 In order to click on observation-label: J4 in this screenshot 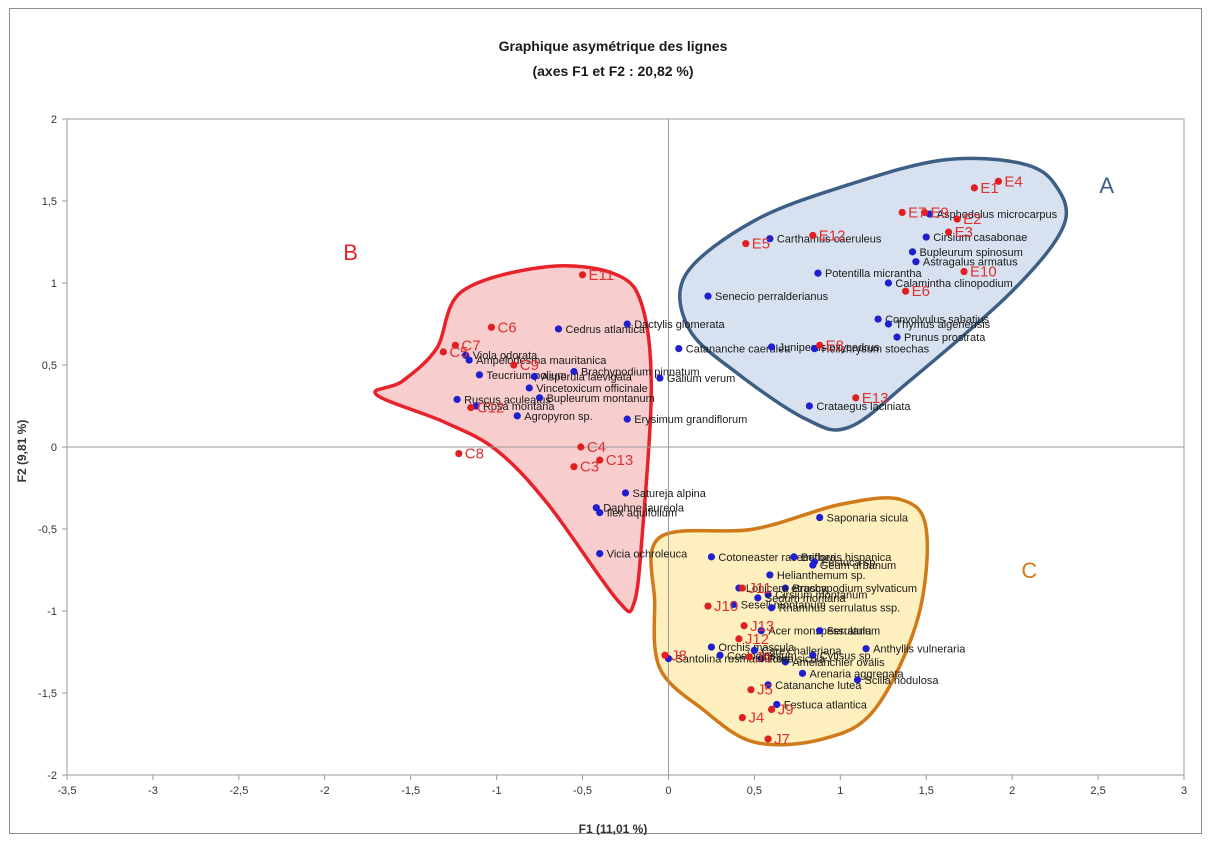, I will do `click(756, 718)`.